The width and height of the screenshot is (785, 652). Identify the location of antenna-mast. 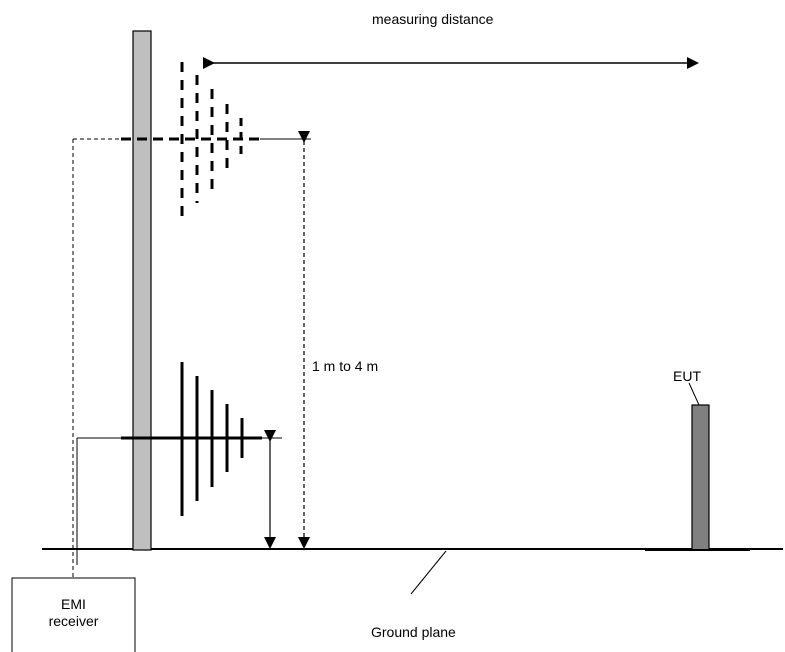
(142, 290).